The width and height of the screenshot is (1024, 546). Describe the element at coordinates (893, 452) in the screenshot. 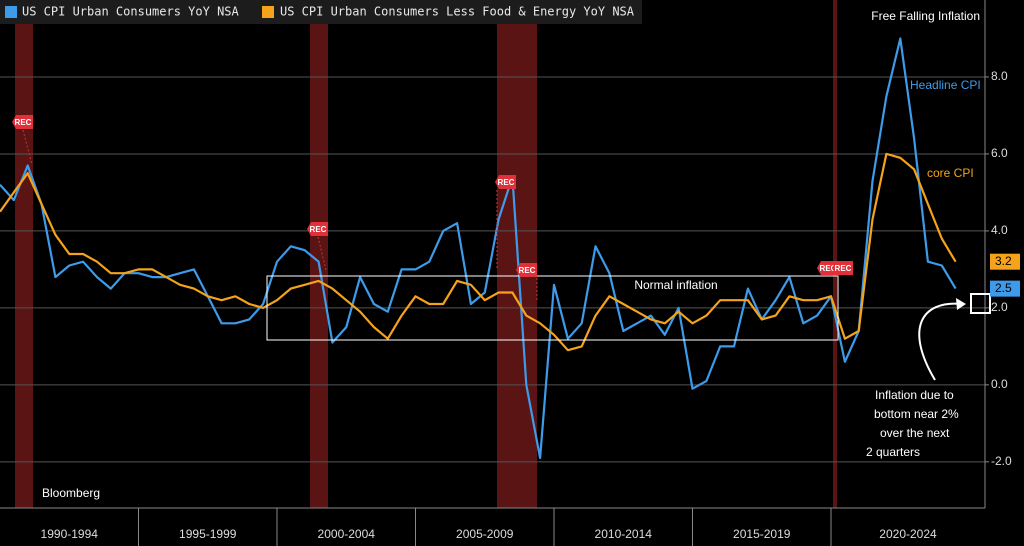

I see `note-line: 2 quarters` at that location.